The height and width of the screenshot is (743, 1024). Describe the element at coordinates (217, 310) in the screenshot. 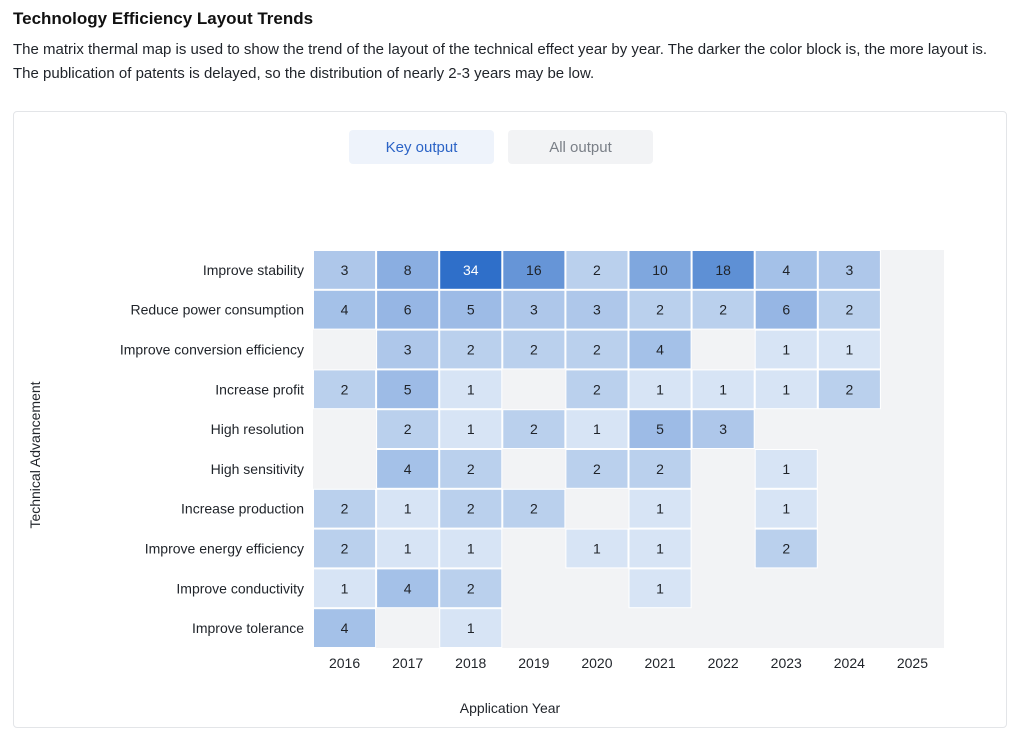

I see `y-tick-label: Reduce power consumption` at that location.